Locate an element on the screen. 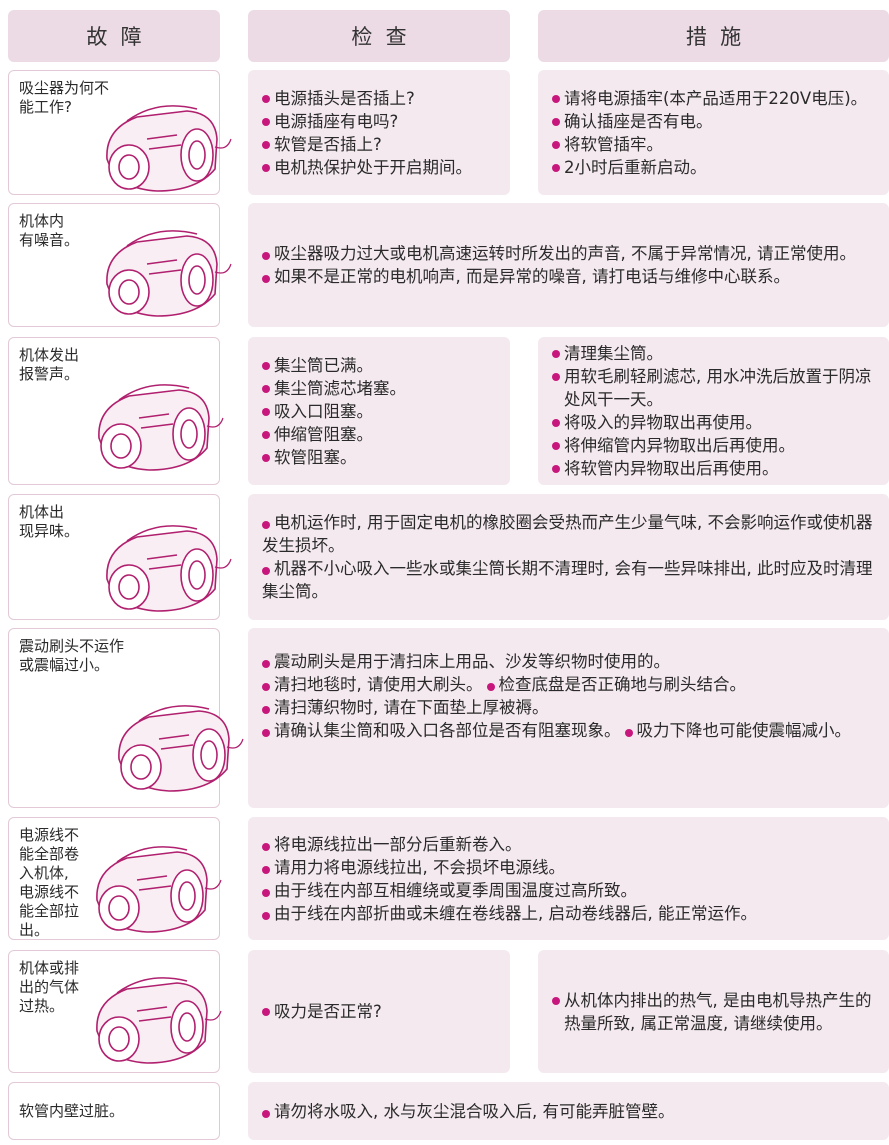 Image resolution: width=889 pixels, height=1145 pixels. measure-item: 请将电源插牢(本产品适用于220V电压)。 is located at coordinates (713, 98).